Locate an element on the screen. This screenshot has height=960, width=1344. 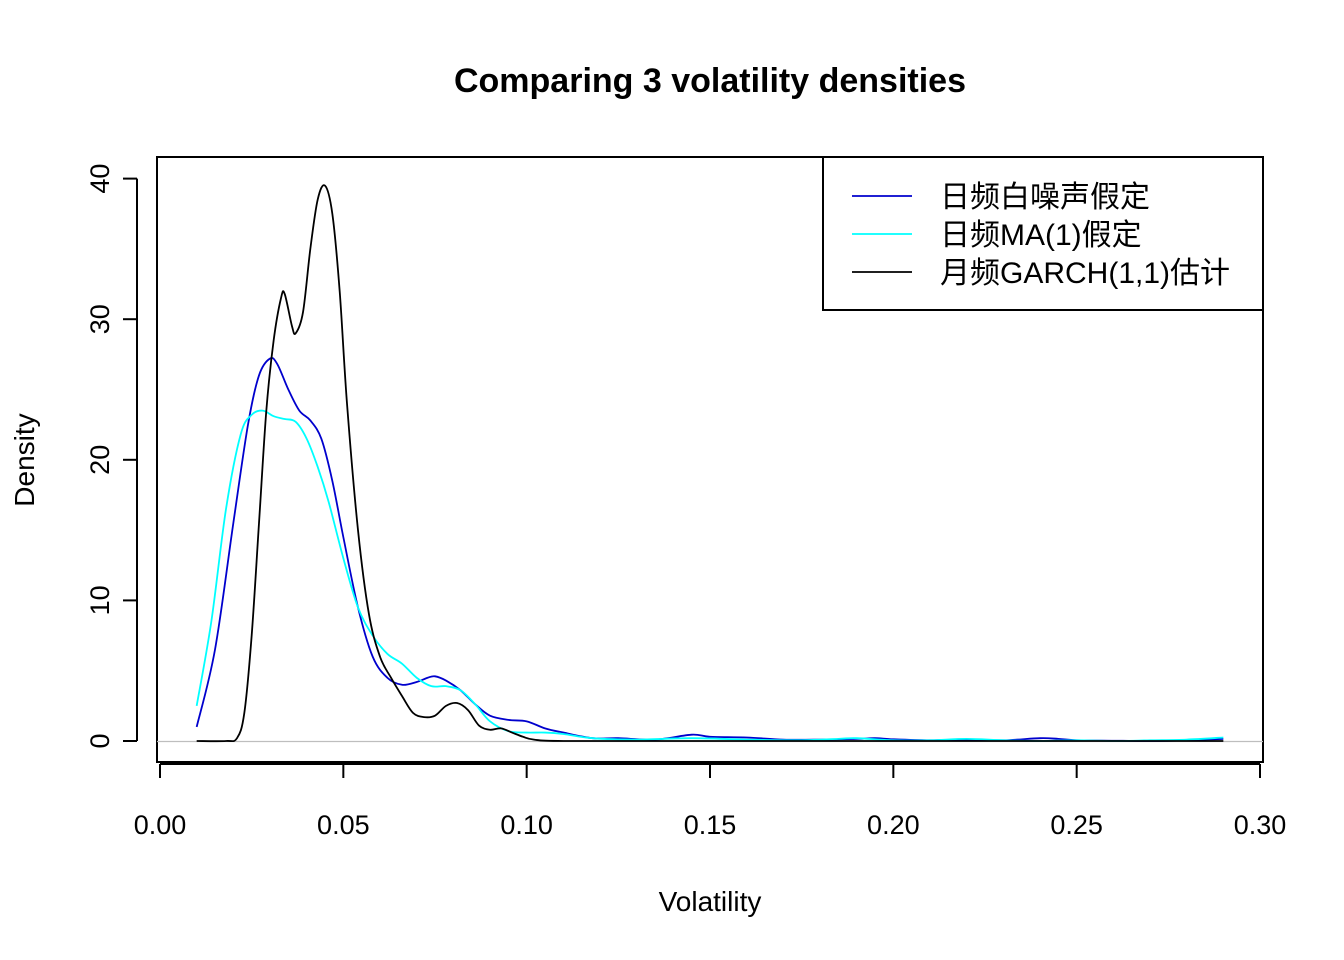
x-tick-label: 0.25 is located at coordinates (1076, 825).